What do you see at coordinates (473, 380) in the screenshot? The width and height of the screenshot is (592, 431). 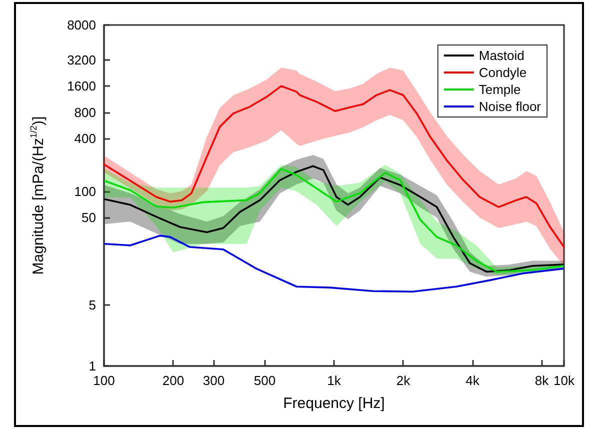 I see `x-tick-label: 4k` at bounding box center [473, 380].